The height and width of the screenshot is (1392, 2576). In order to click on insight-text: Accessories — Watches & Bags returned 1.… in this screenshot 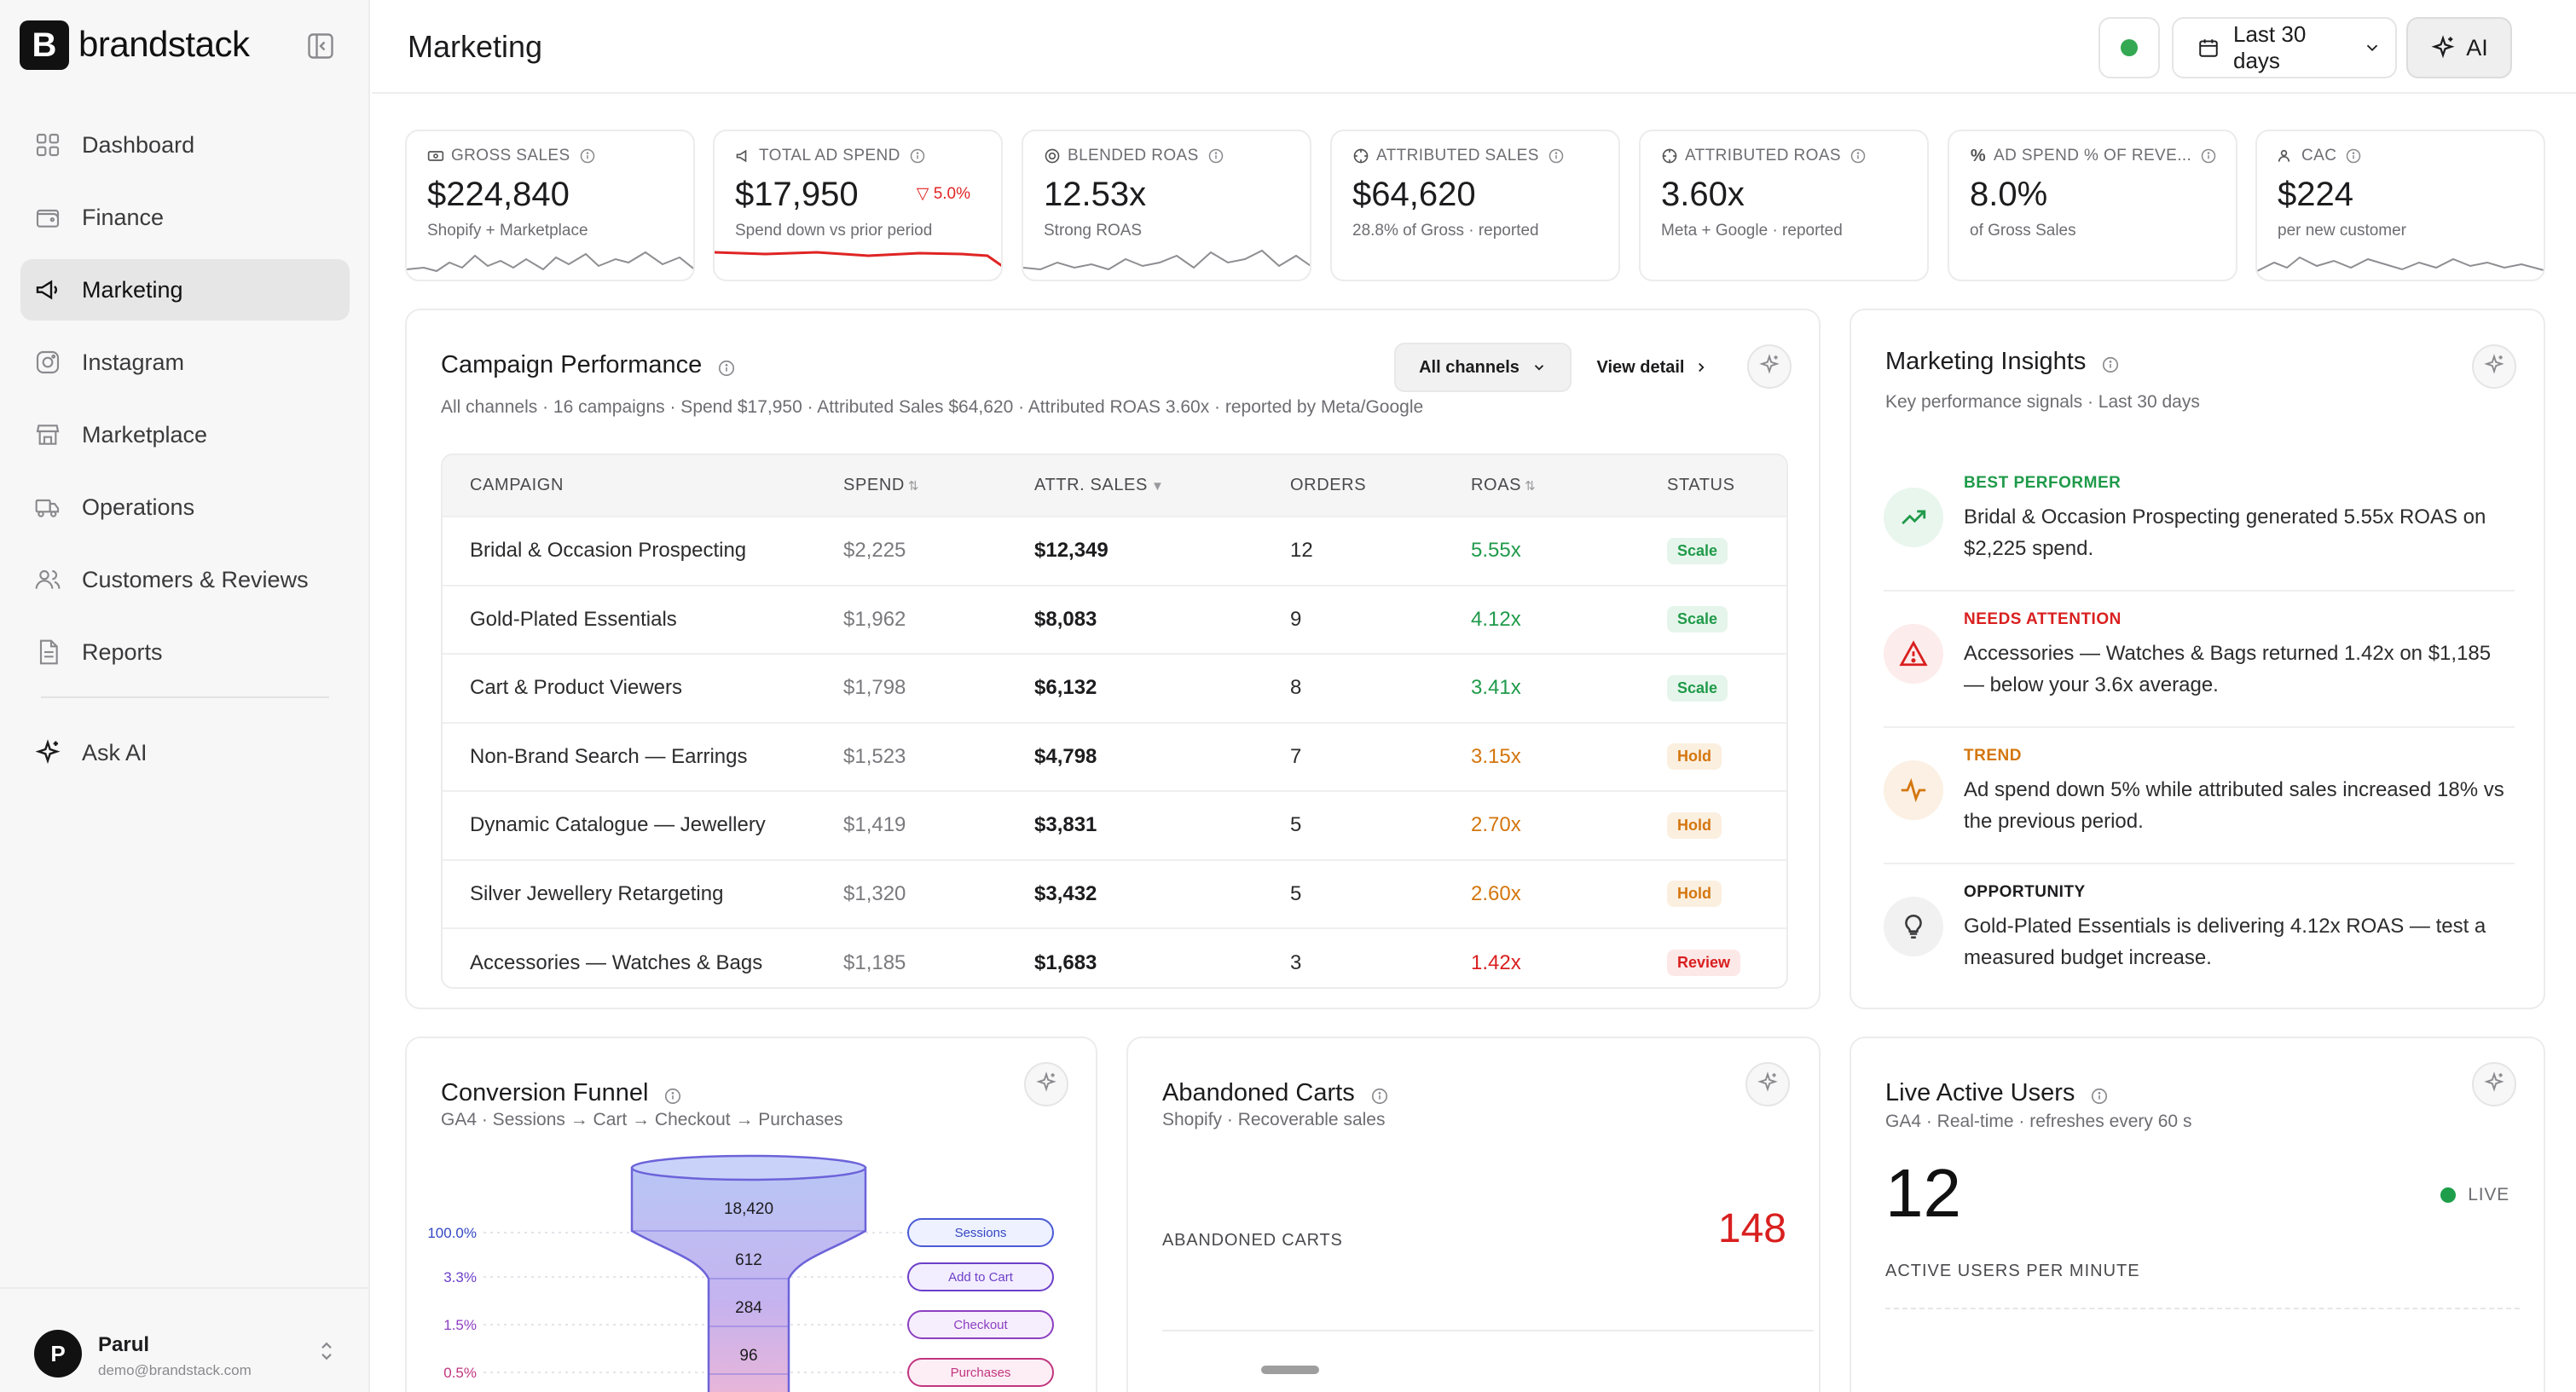, I will do `click(2228, 669)`.